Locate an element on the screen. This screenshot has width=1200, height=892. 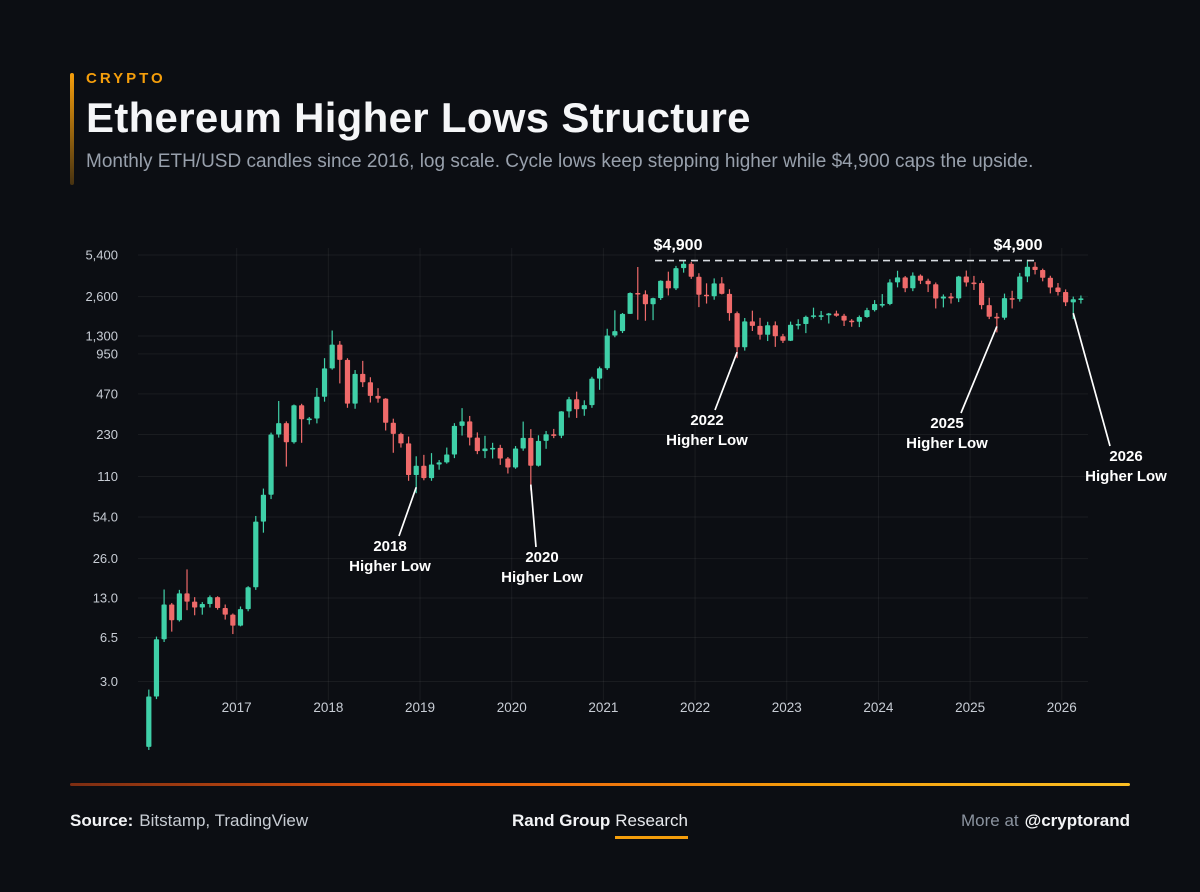
x-axis-label: 2025 is located at coordinates (970, 707).